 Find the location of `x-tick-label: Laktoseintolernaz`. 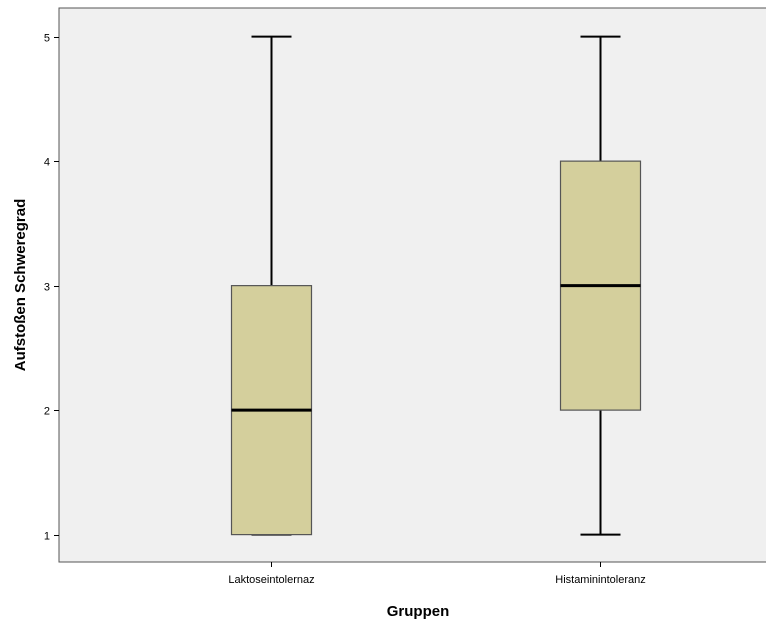

x-tick-label: Laktoseintolernaz is located at coordinates (271, 580).